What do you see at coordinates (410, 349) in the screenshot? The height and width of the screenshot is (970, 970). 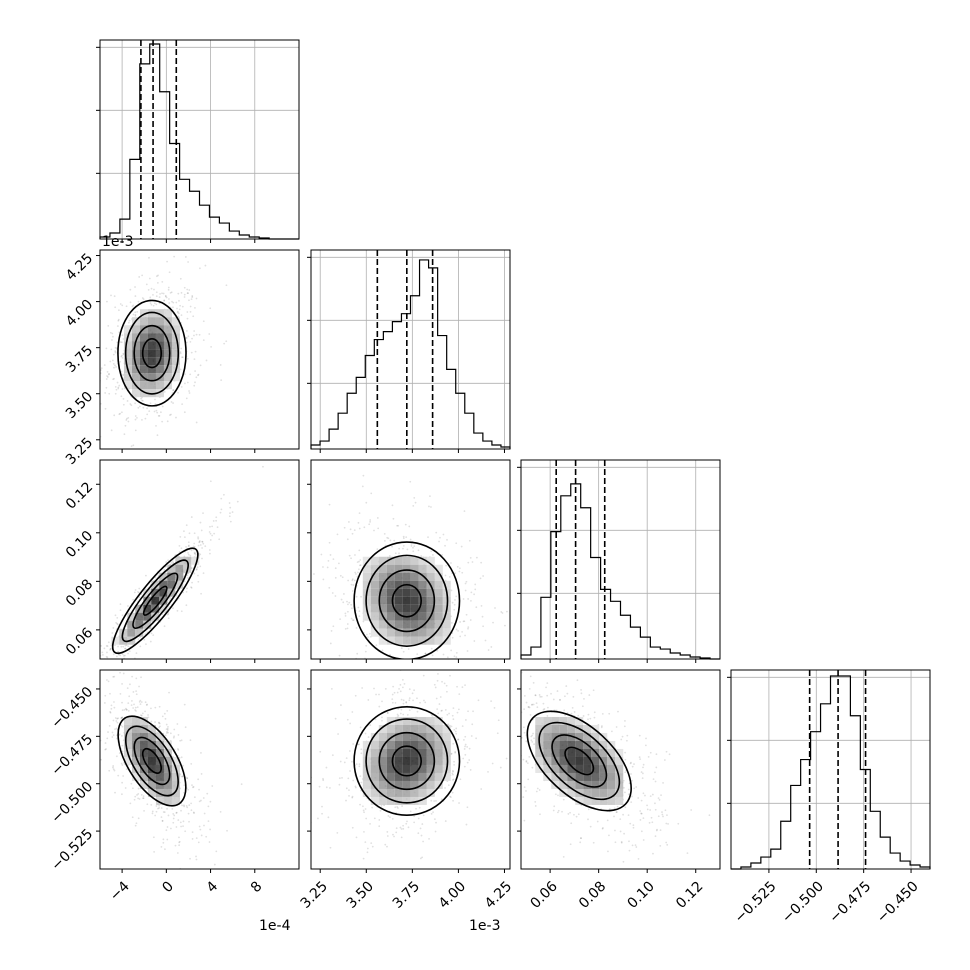 I see `hist-frame` at bounding box center [410, 349].